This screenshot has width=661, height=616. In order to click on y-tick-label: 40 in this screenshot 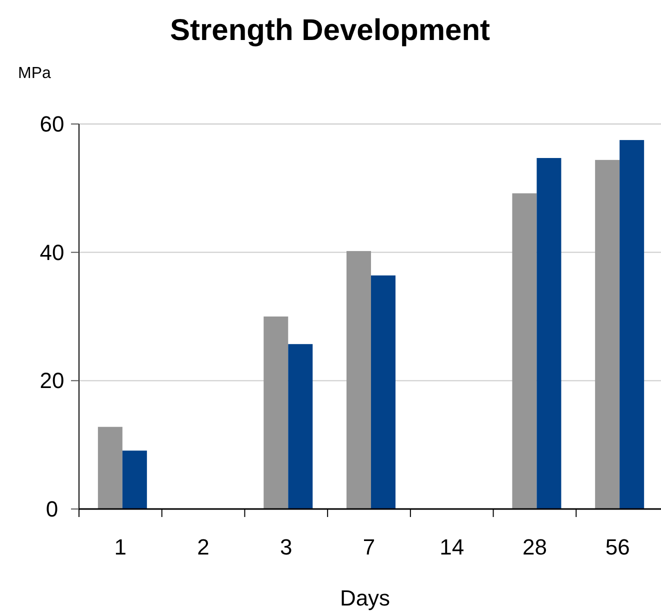, I will do `click(52, 252)`.